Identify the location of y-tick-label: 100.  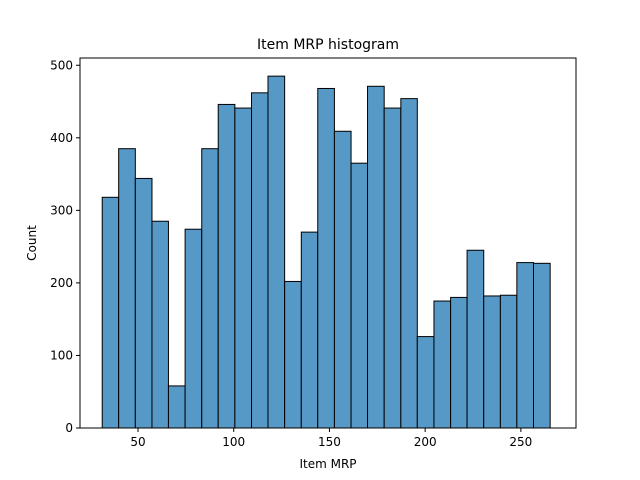
(61, 355).